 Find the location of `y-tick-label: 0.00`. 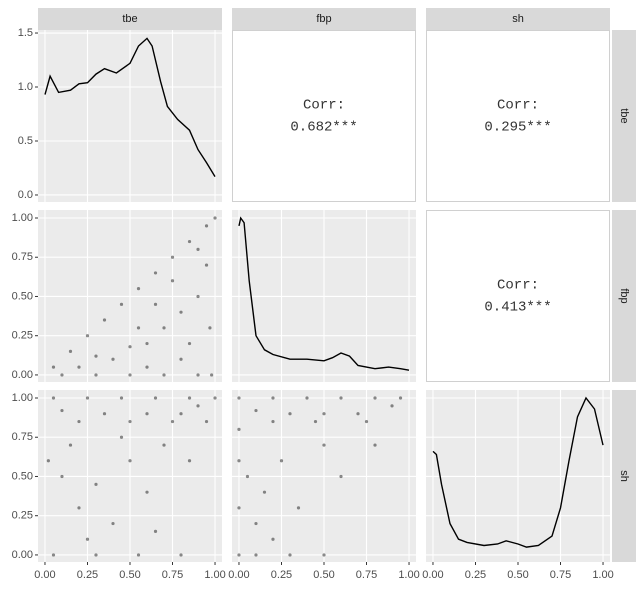

y-tick-label: 0.00 is located at coordinates (22, 555).